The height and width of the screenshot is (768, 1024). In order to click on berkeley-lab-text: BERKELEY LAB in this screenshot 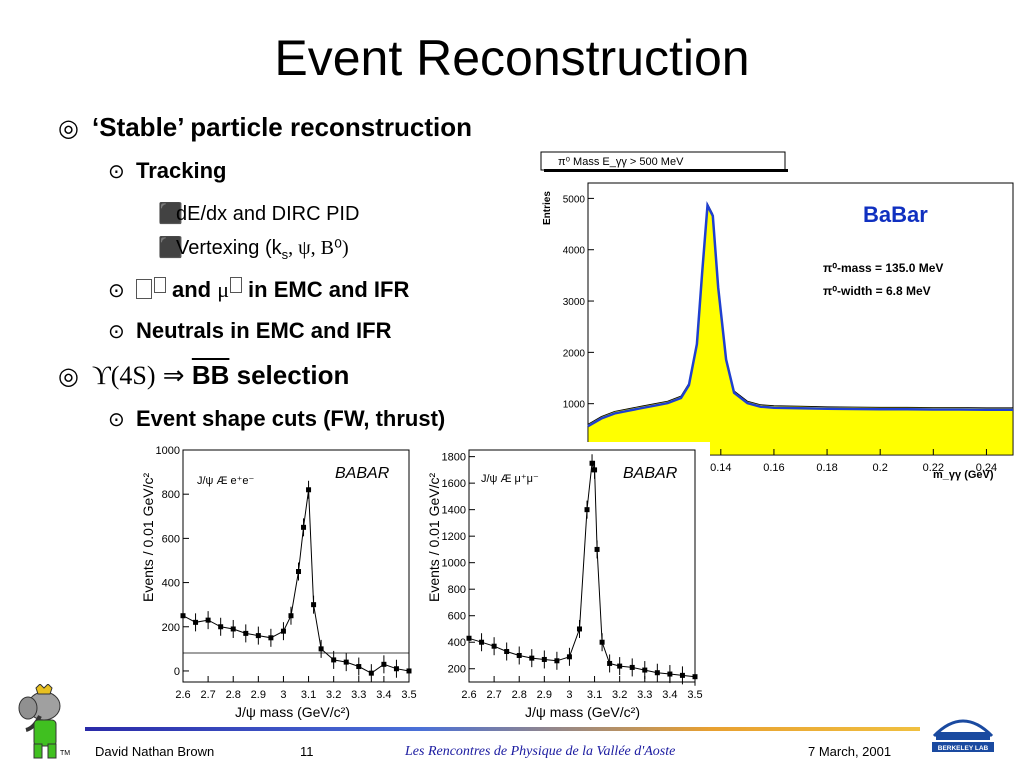, I will do `click(963, 748)`.